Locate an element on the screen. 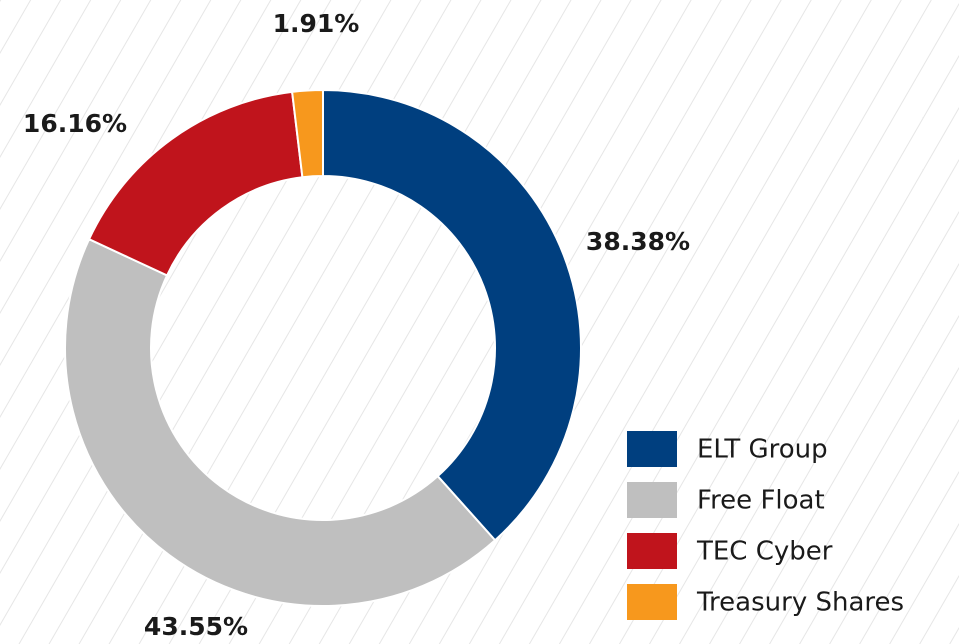 This screenshot has width=959, height=644. legend-label: ELT Group is located at coordinates (762, 450).